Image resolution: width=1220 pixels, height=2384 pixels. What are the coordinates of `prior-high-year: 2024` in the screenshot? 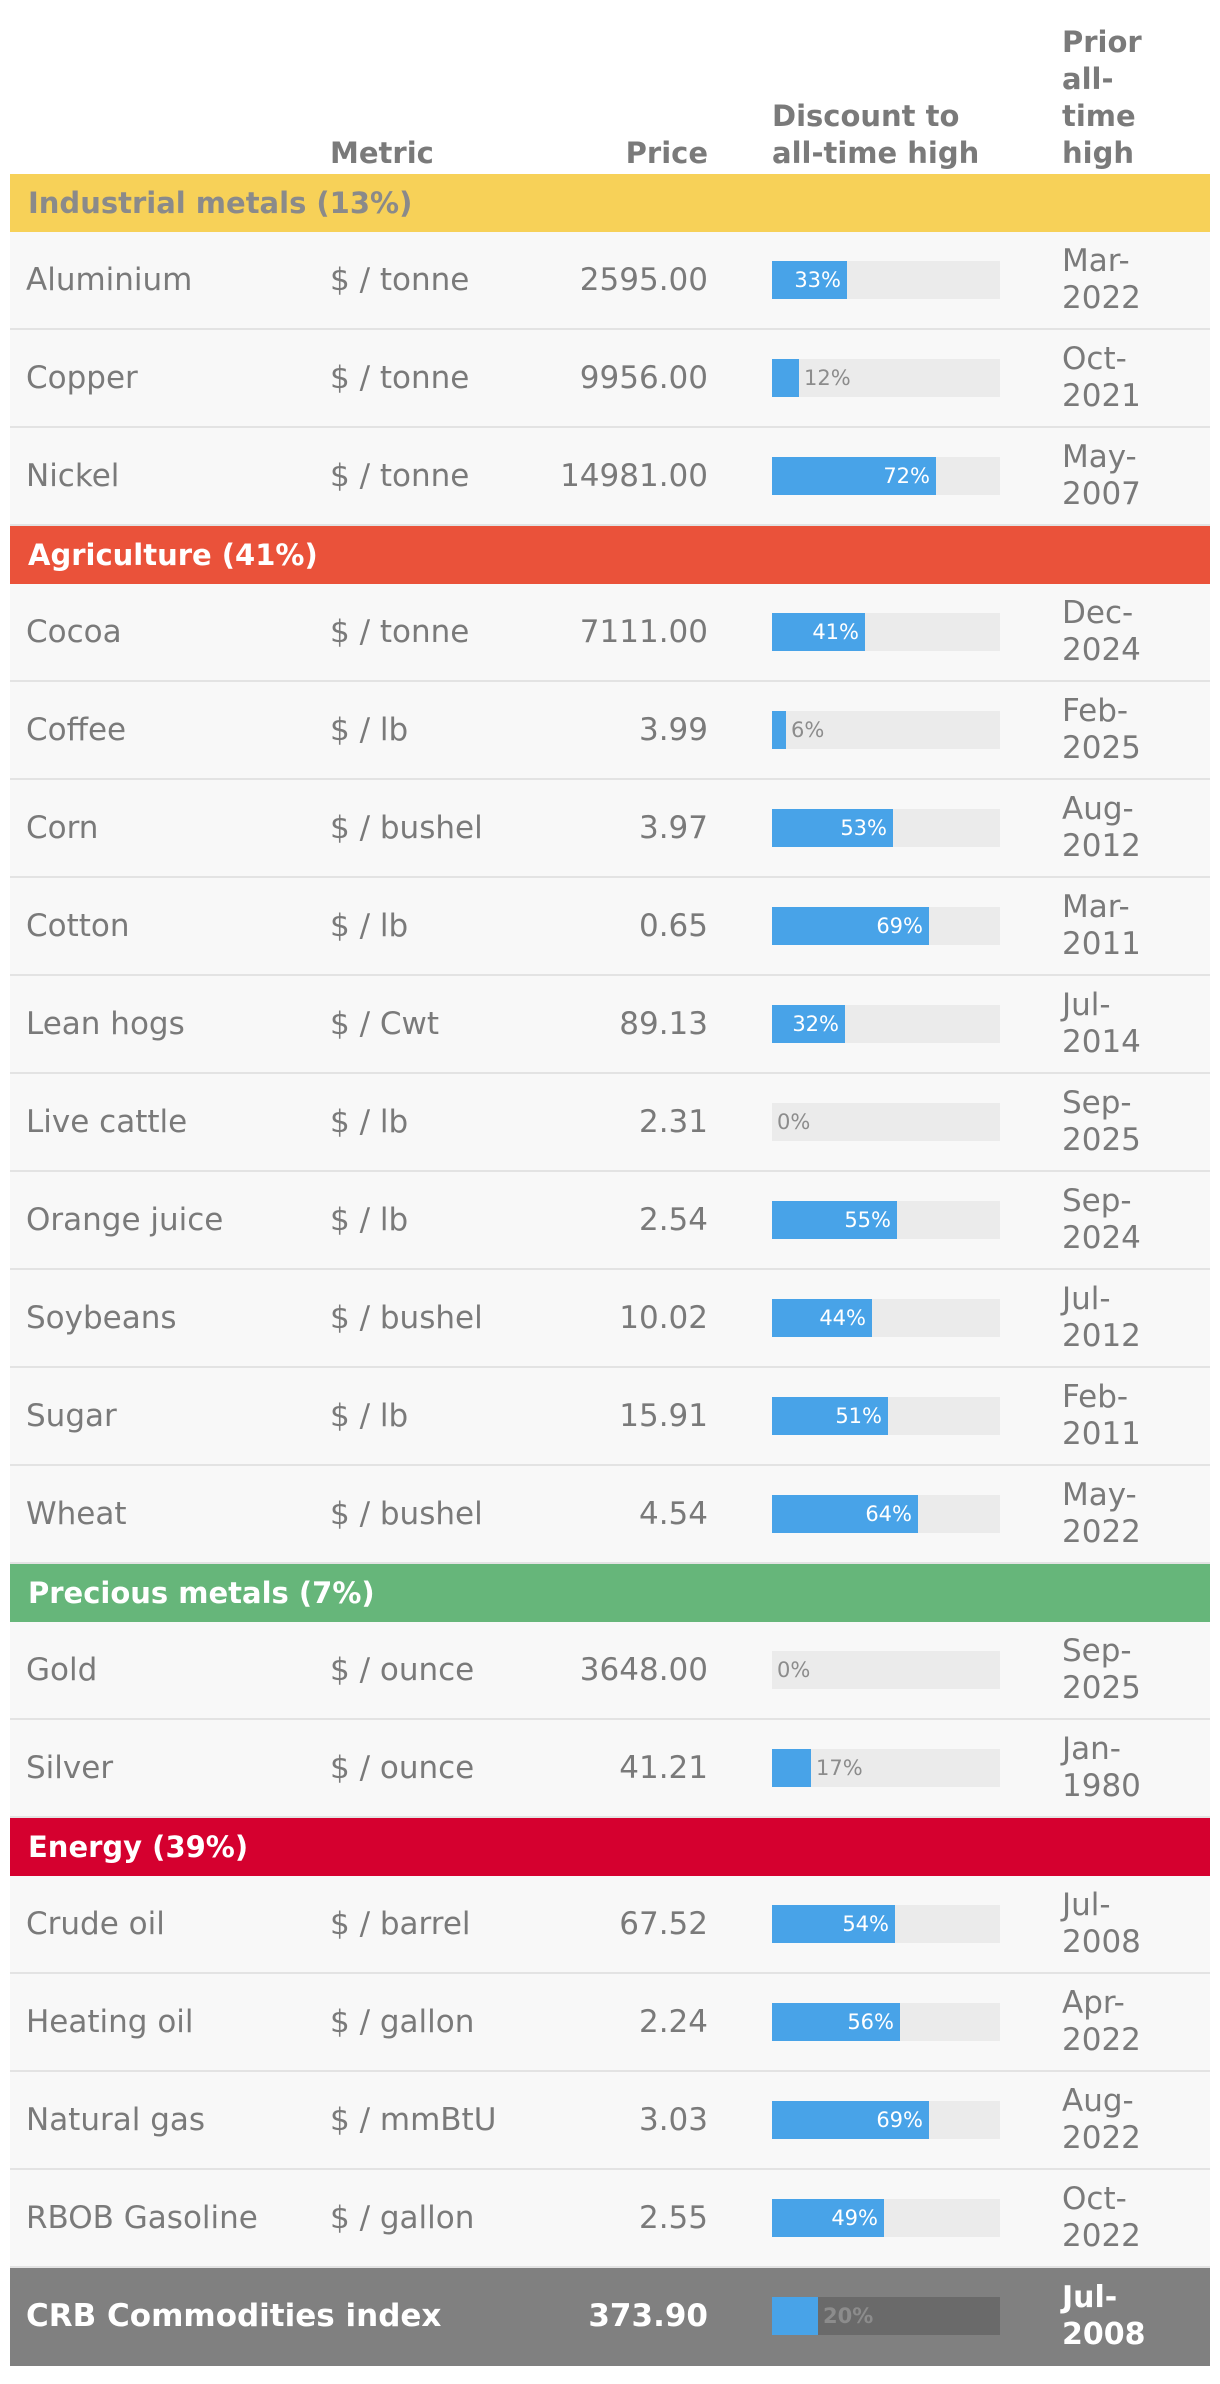 It's located at (1101, 1238).